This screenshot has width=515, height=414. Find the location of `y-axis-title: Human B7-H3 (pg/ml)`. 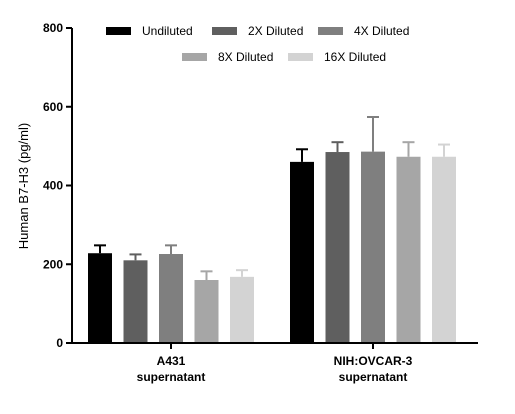

y-axis-title: Human B7-H3 (pg/ml) is located at coordinates (23, 186).